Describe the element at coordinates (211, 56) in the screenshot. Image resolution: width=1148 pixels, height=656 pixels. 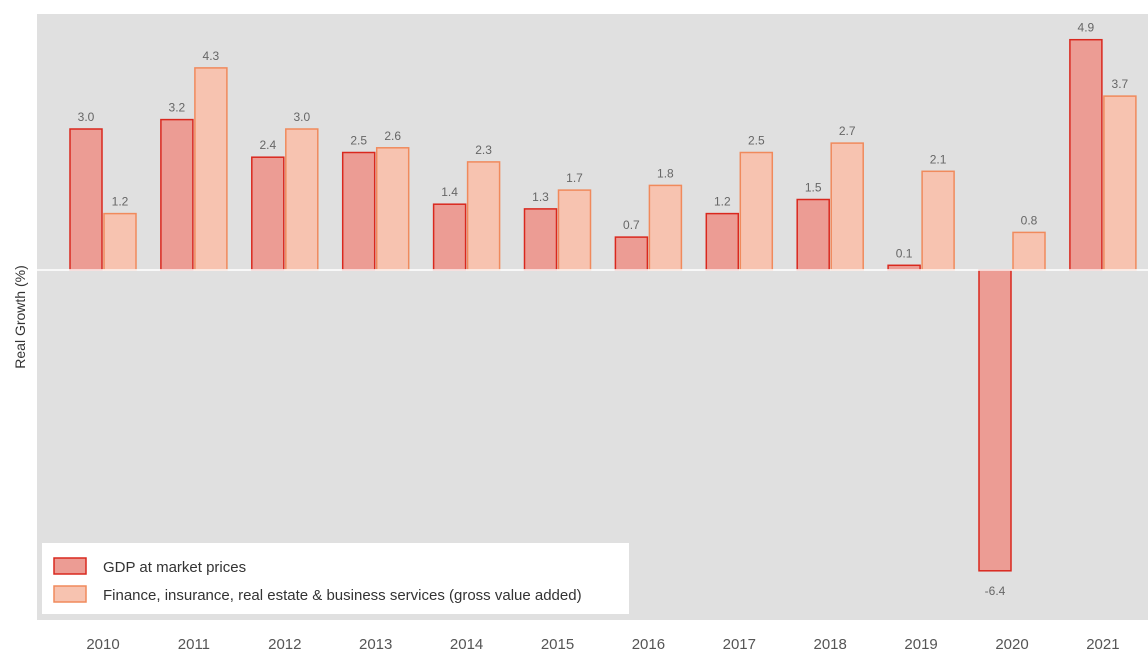
I see `value-label-finance-2011: 4.3` at that location.